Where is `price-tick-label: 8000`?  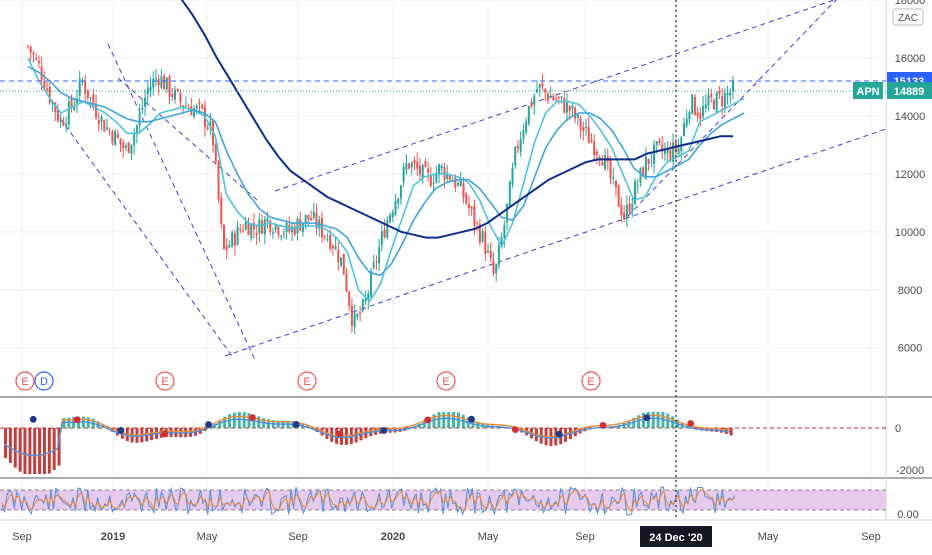
price-tick-label: 8000 is located at coordinates (910, 291).